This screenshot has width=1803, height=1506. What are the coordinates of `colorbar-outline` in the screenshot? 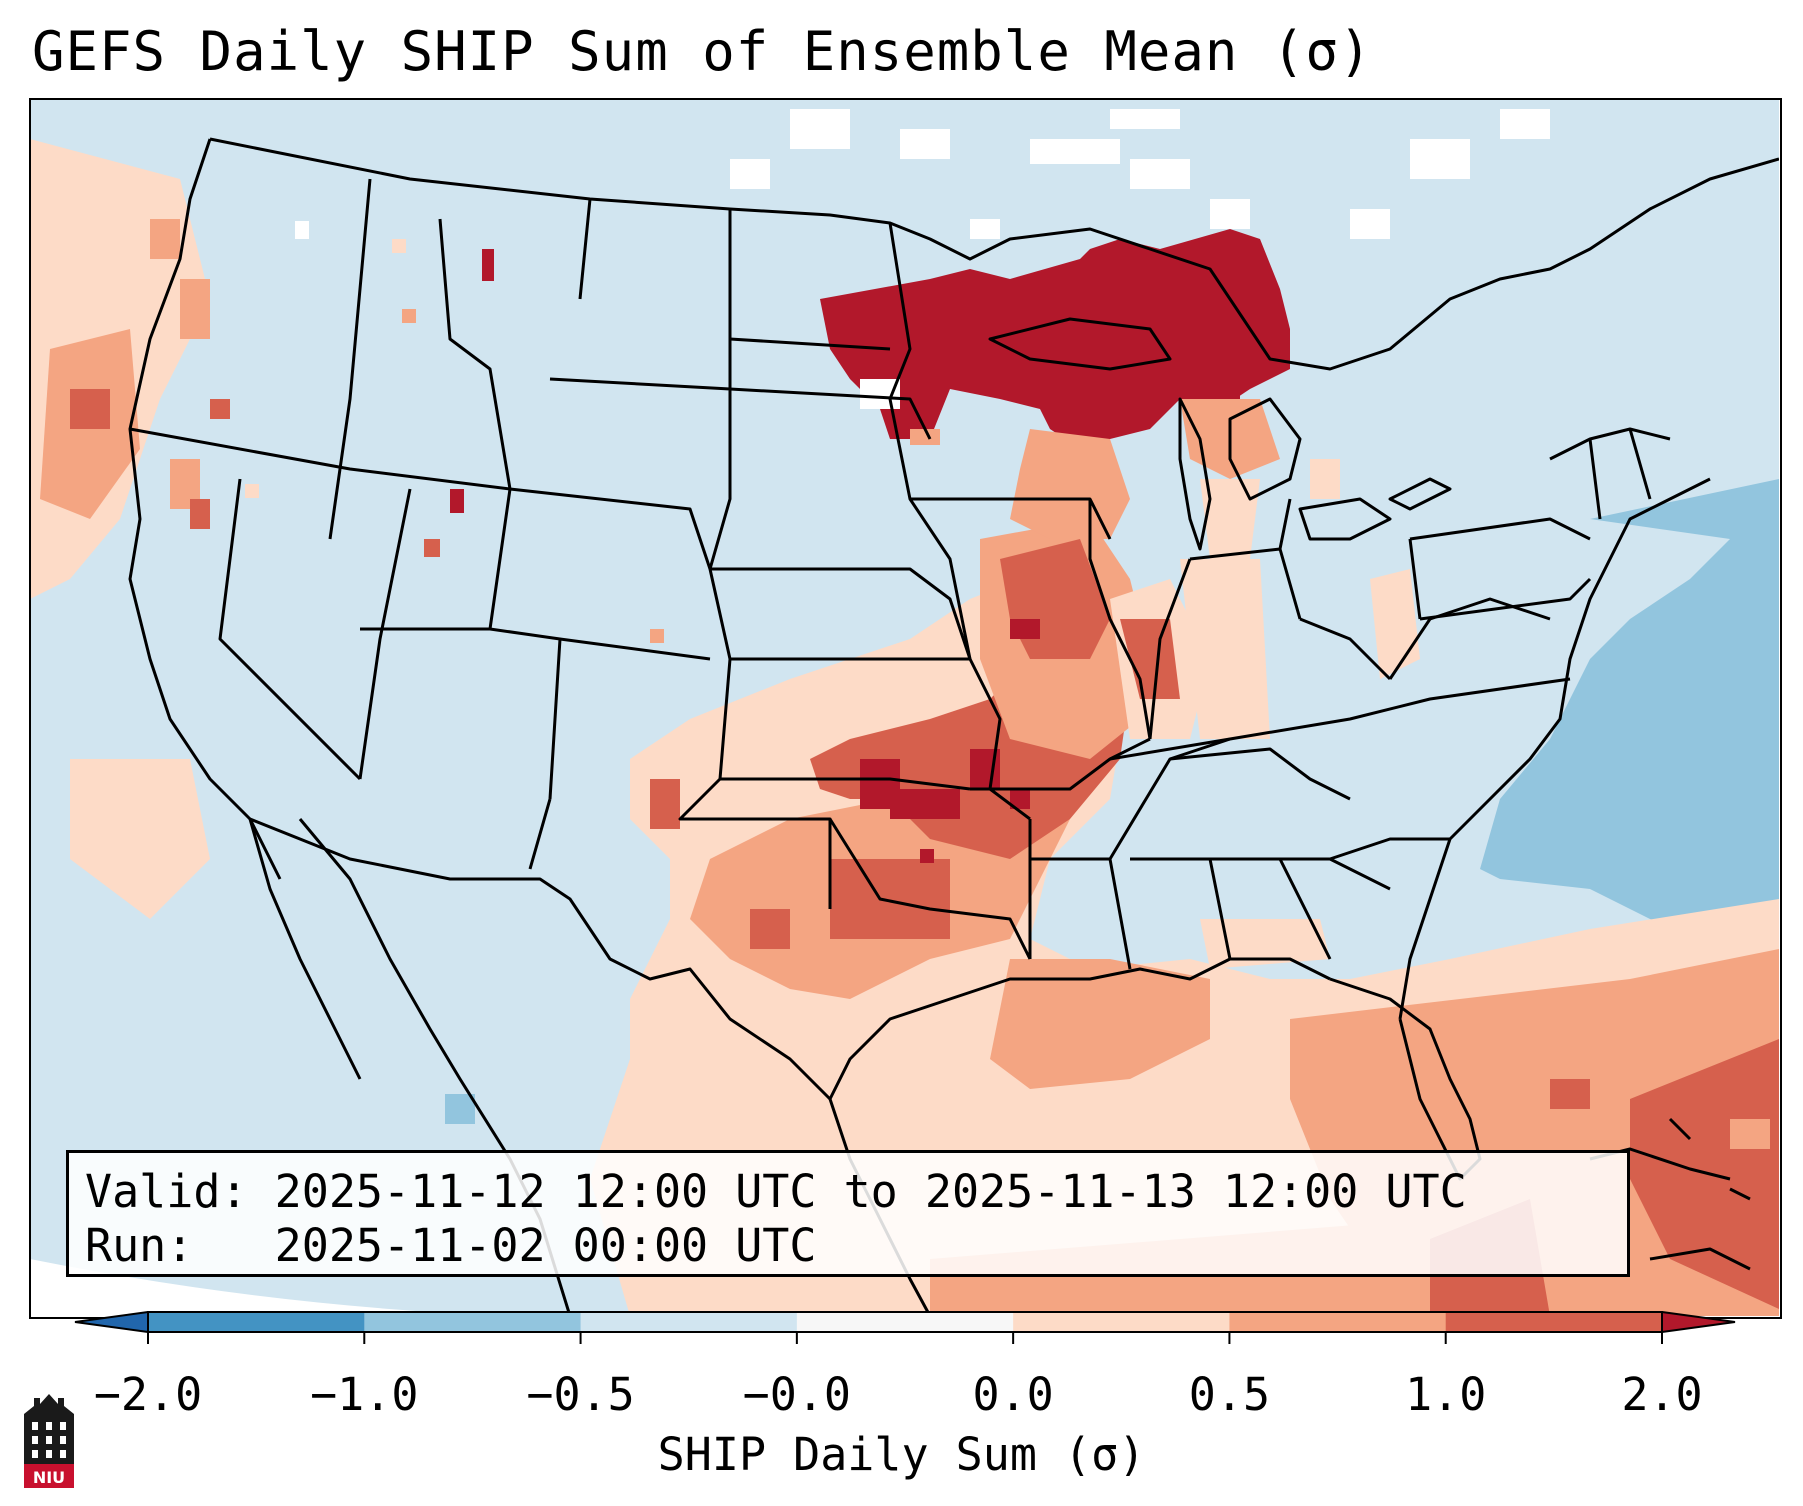 It's located at (905, 1322).